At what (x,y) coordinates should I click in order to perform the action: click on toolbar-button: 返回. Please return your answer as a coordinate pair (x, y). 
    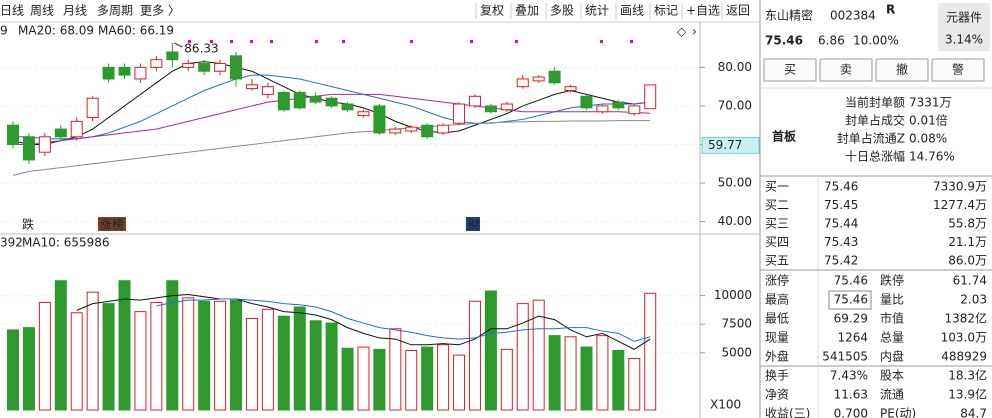
    Looking at the image, I should click on (738, 11).